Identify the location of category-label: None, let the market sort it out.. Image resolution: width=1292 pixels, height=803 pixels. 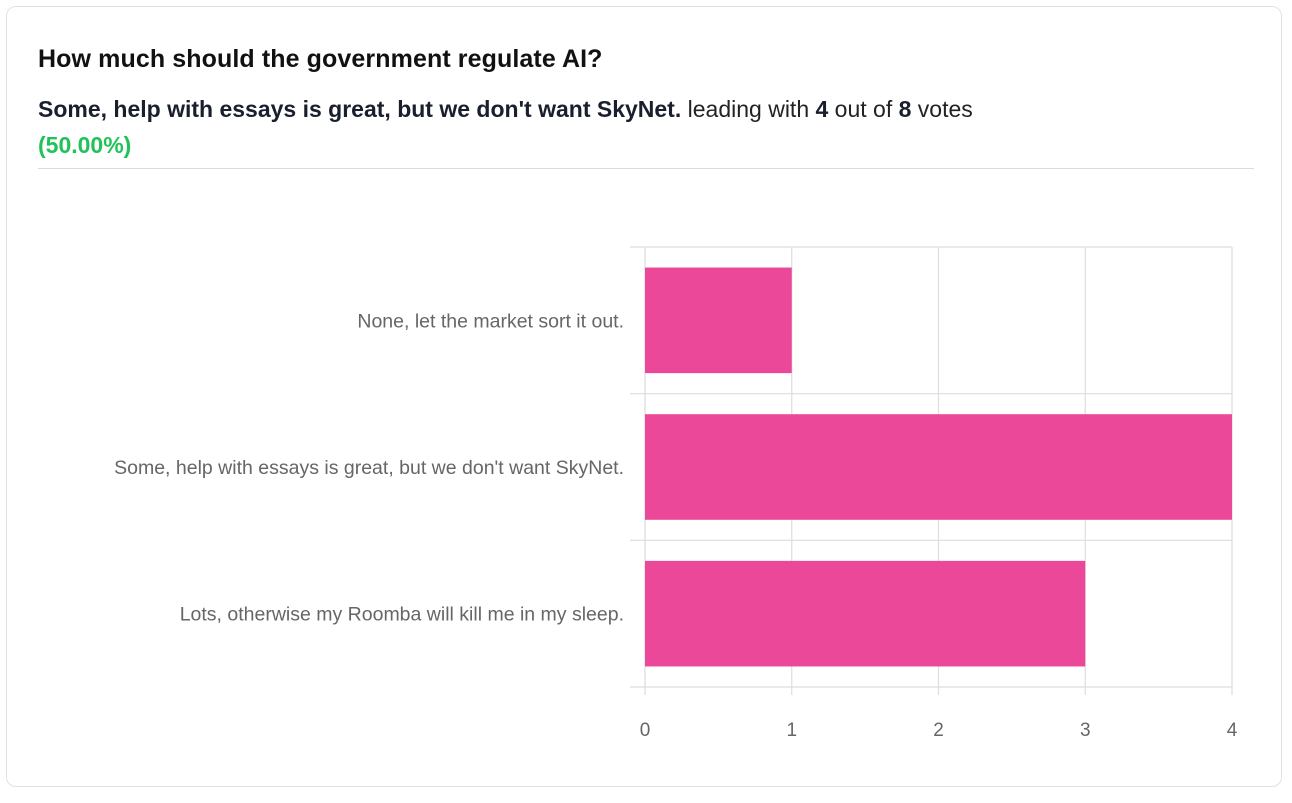
(490, 321).